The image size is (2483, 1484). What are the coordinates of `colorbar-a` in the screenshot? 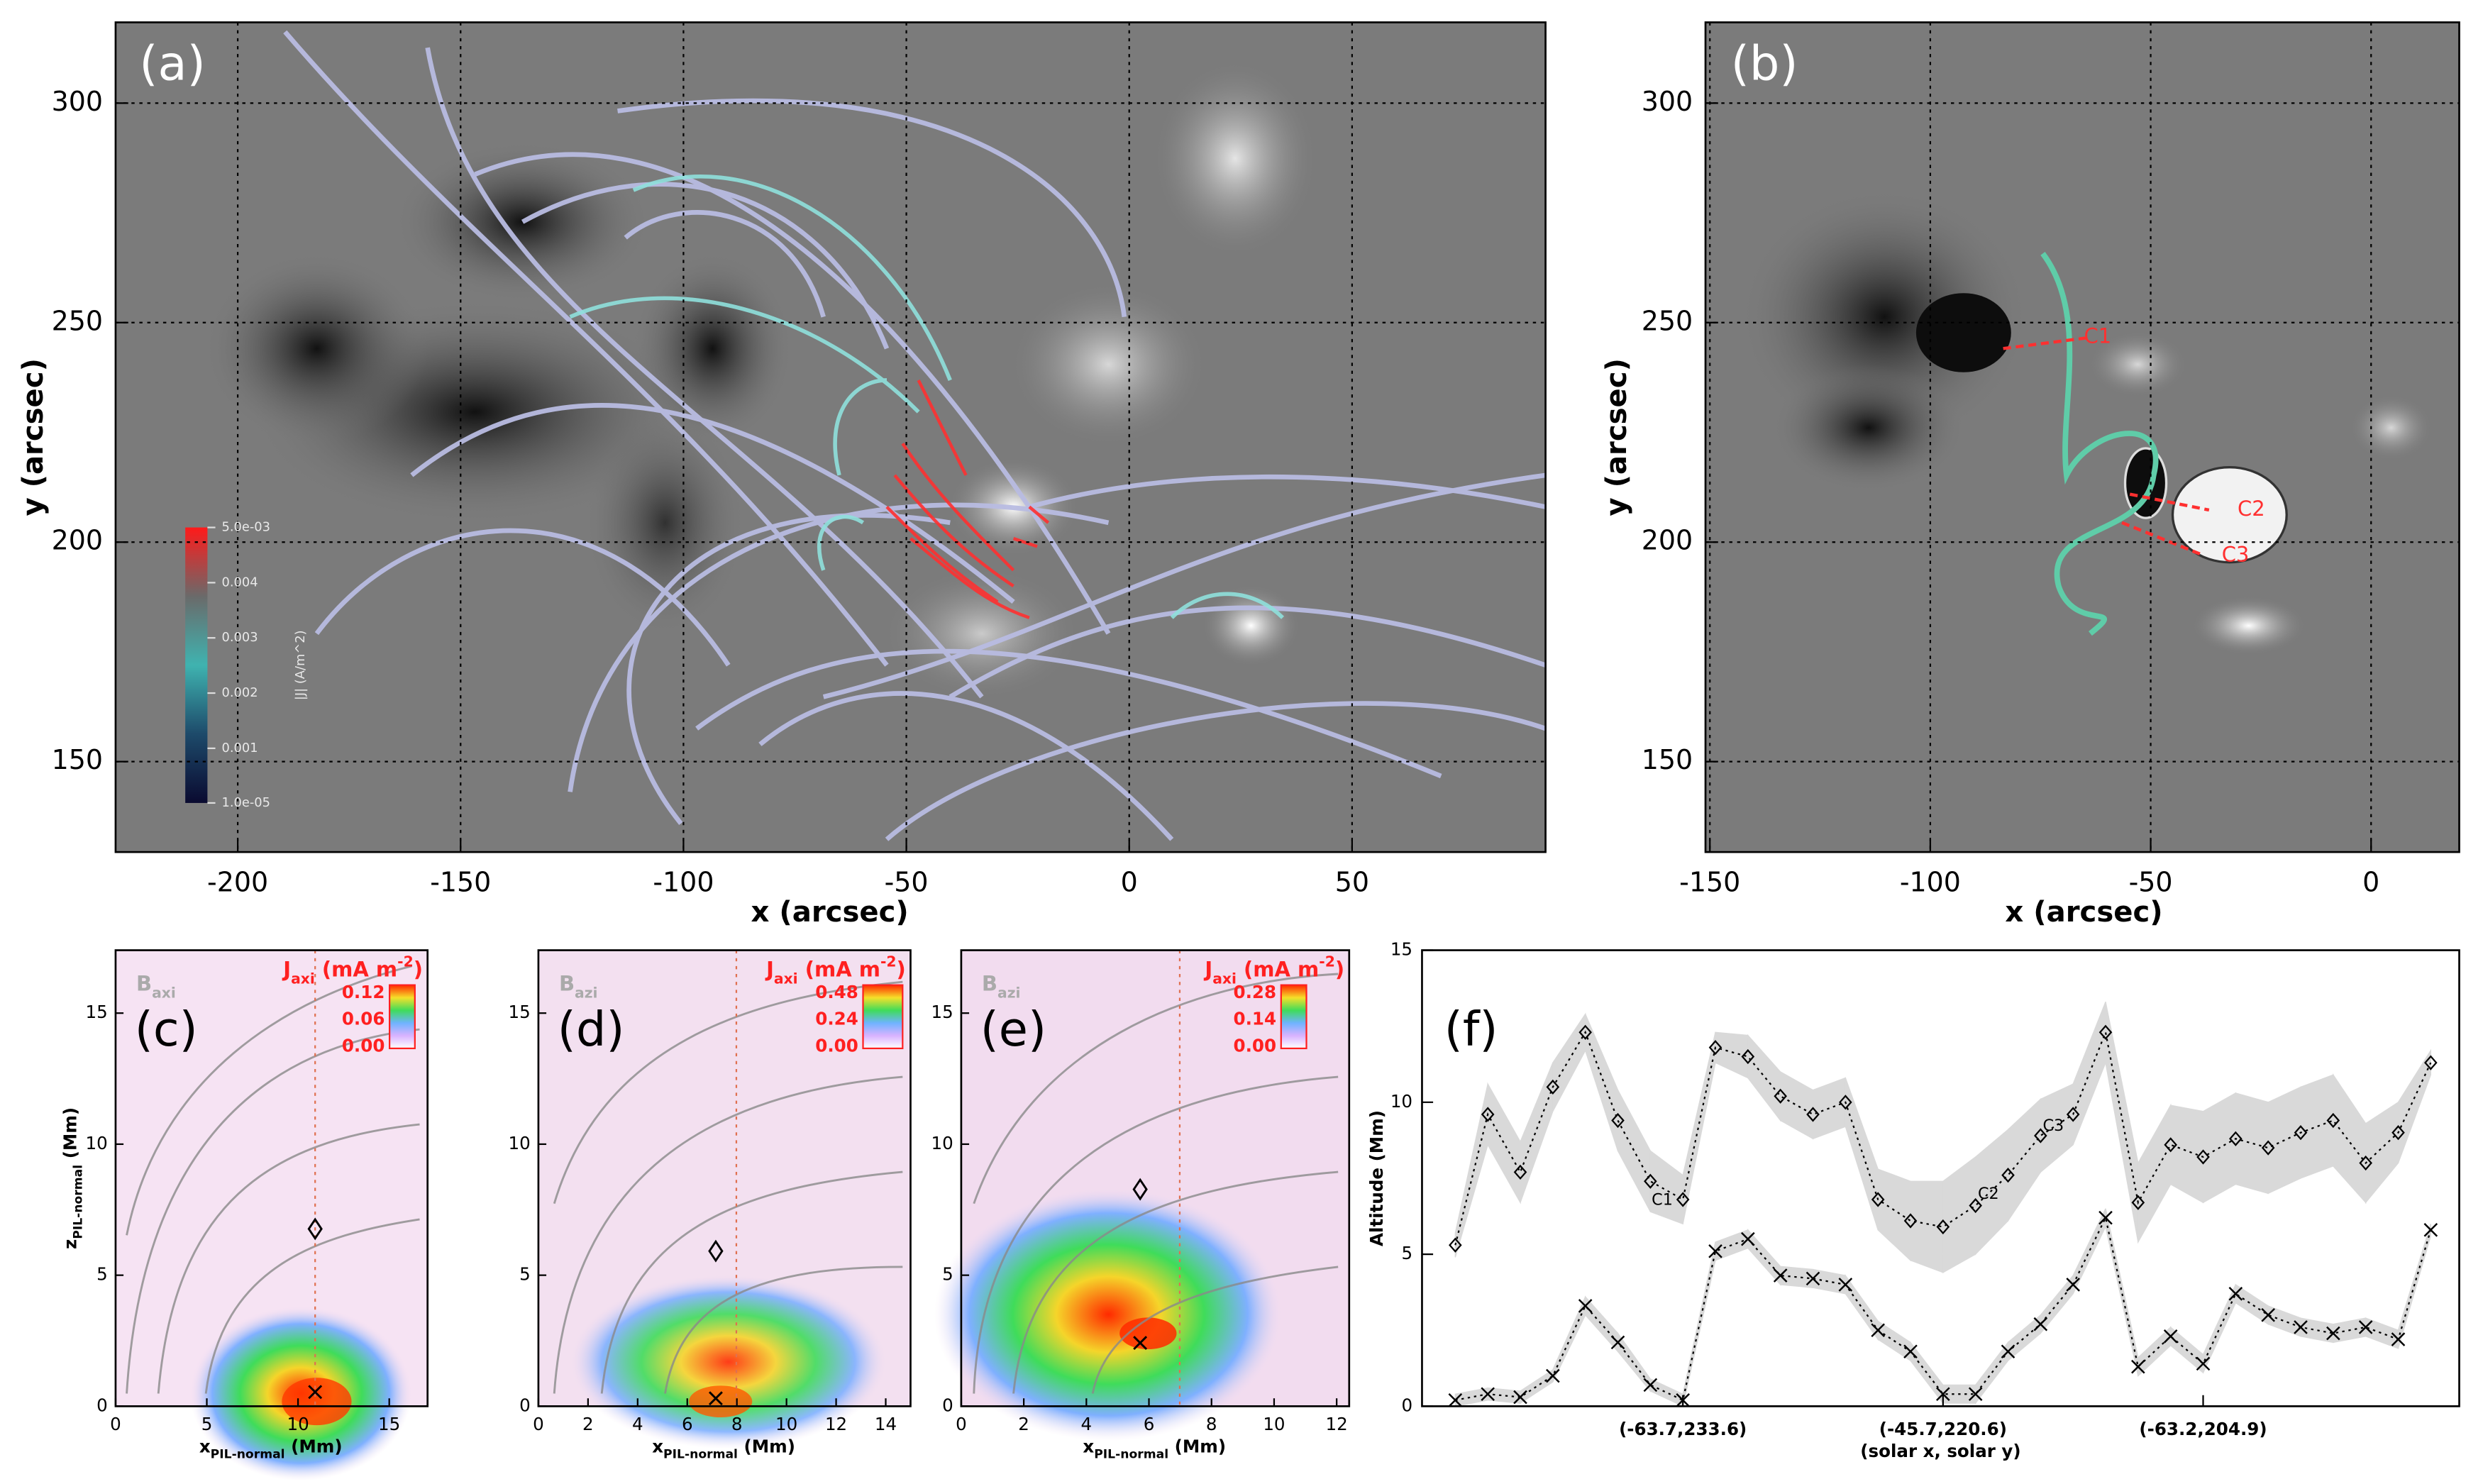 It's located at (197, 665).